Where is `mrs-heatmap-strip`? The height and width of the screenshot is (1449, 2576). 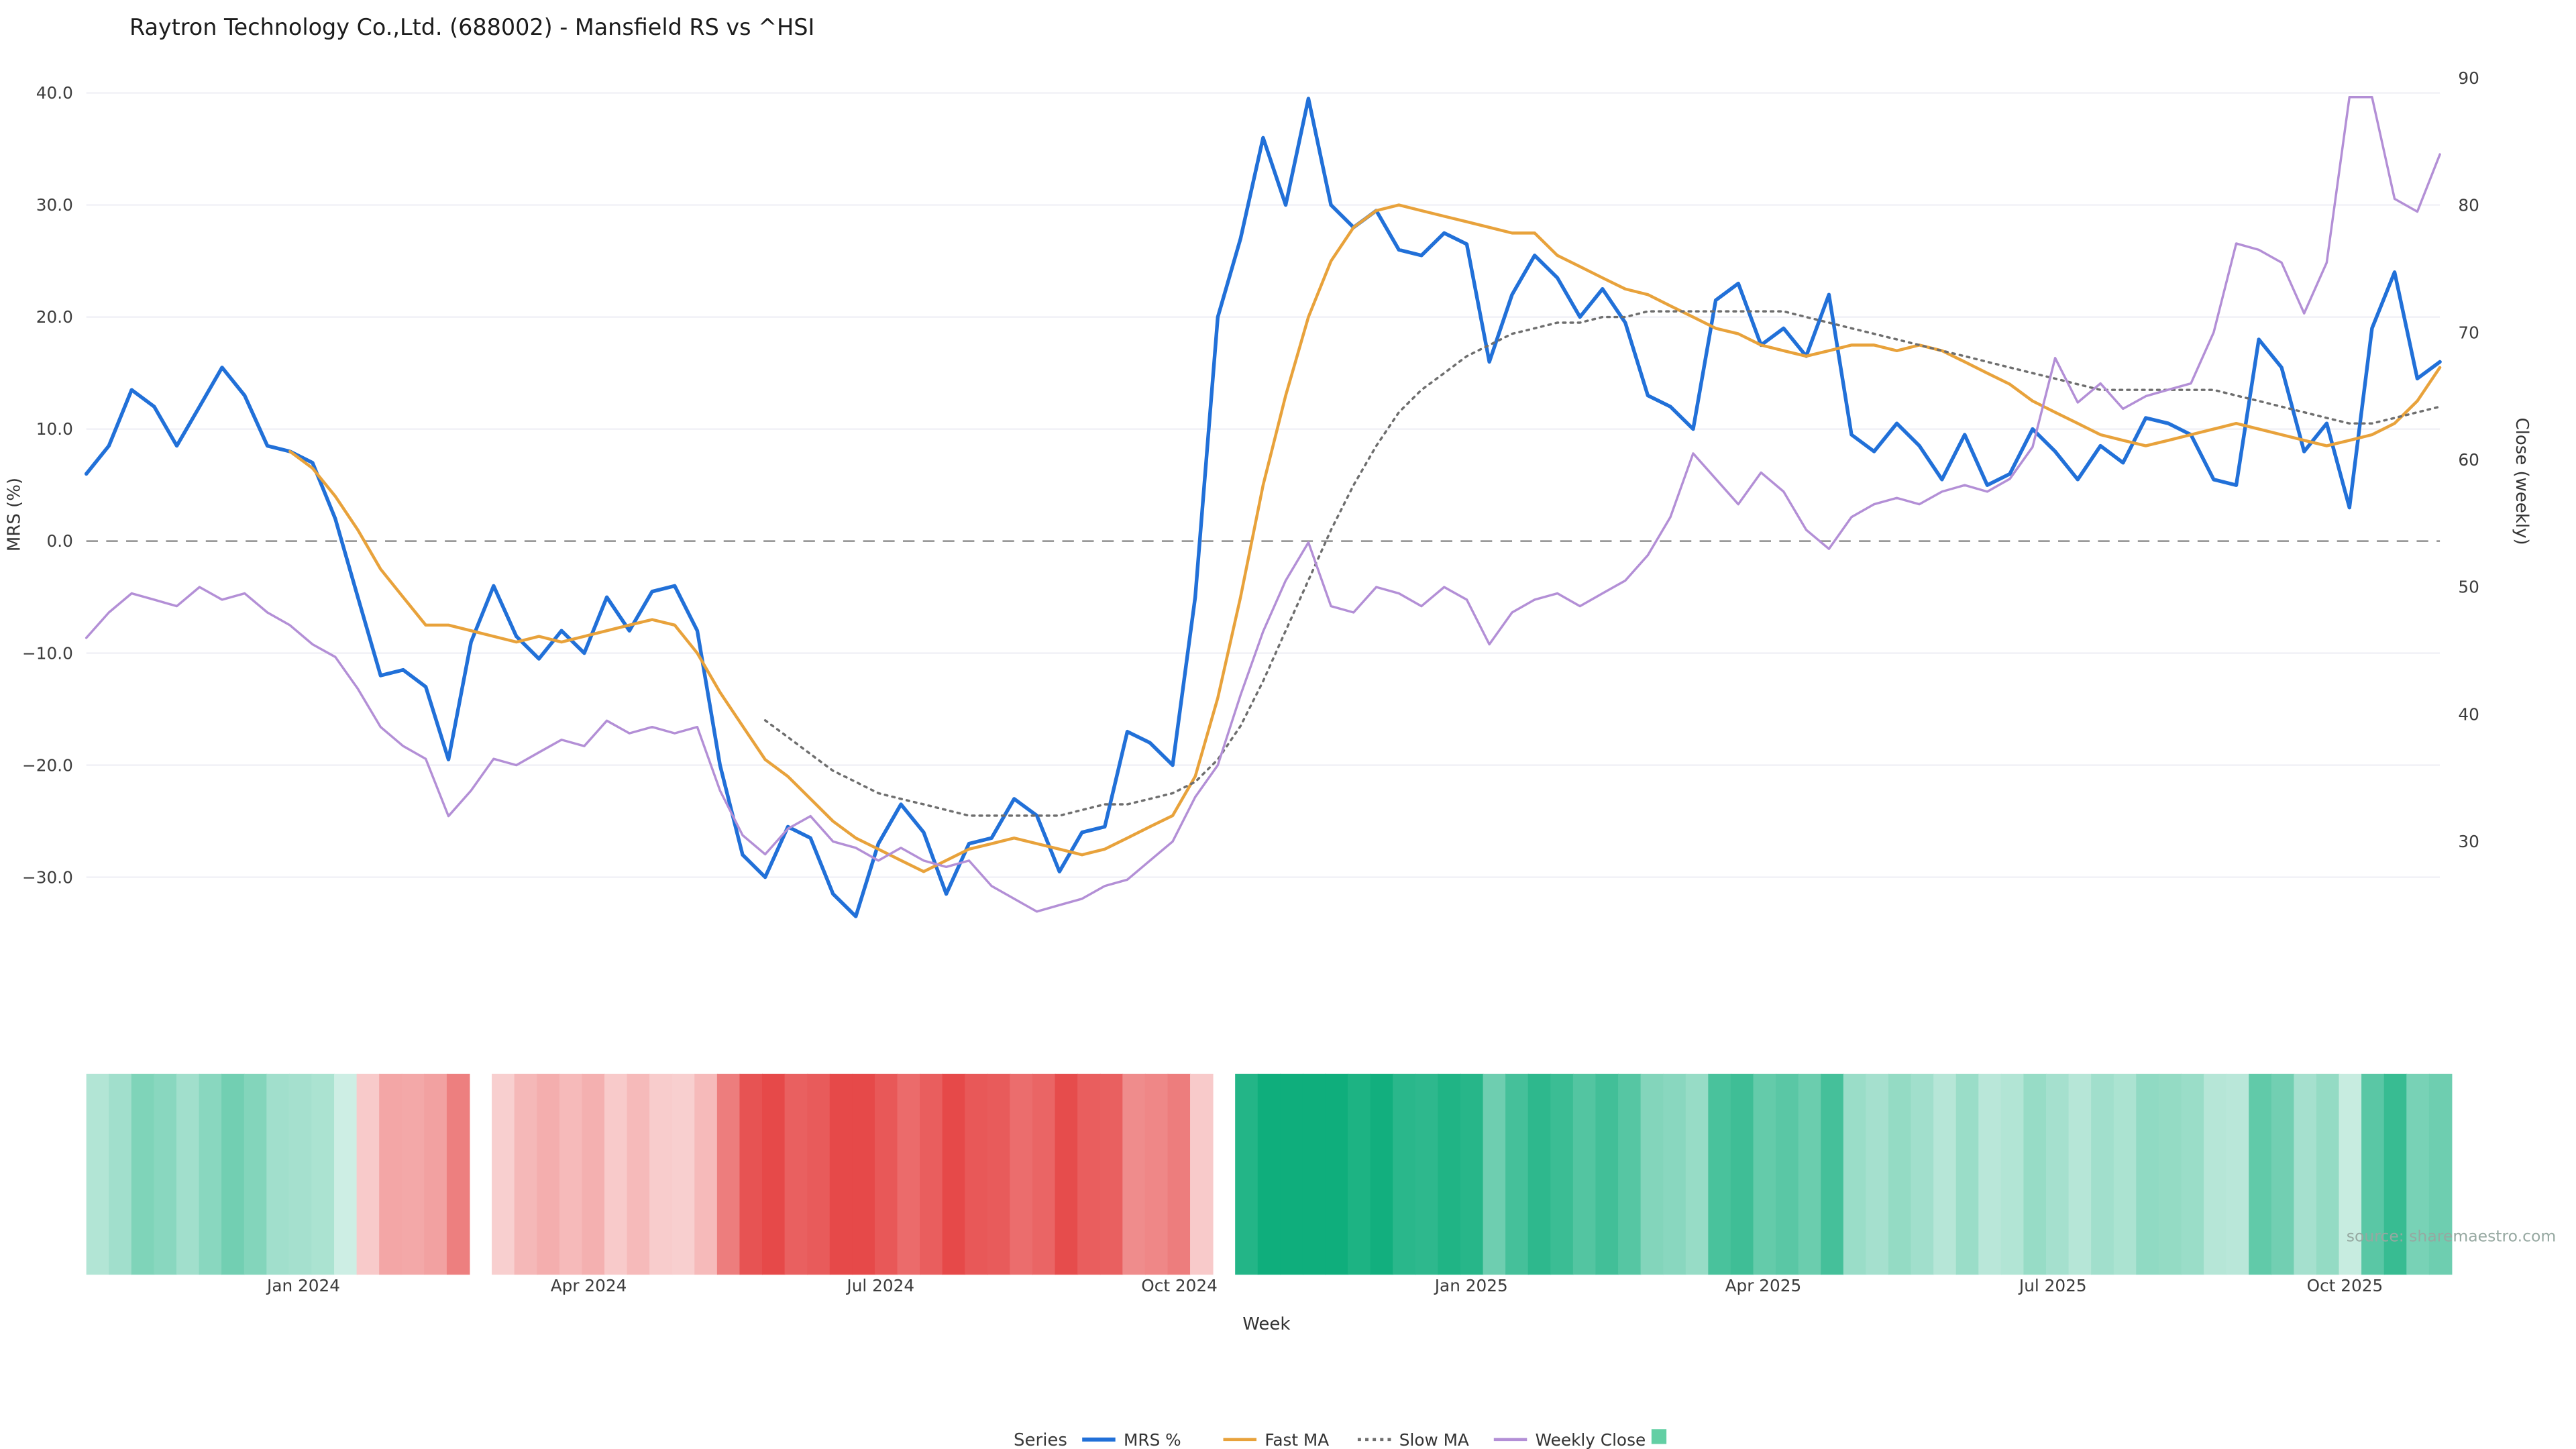 mrs-heatmap-strip is located at coordinates (1269, 1174).